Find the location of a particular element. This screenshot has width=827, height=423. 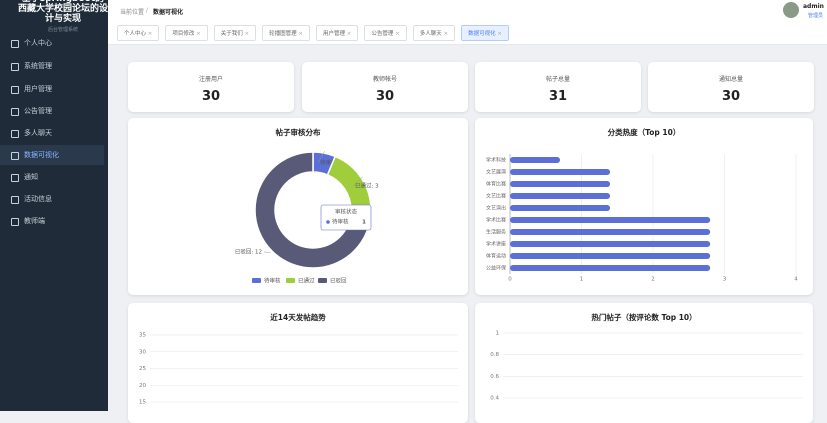

chart-title: 近14天发帖趋势 is located at coordinates (298, 317).